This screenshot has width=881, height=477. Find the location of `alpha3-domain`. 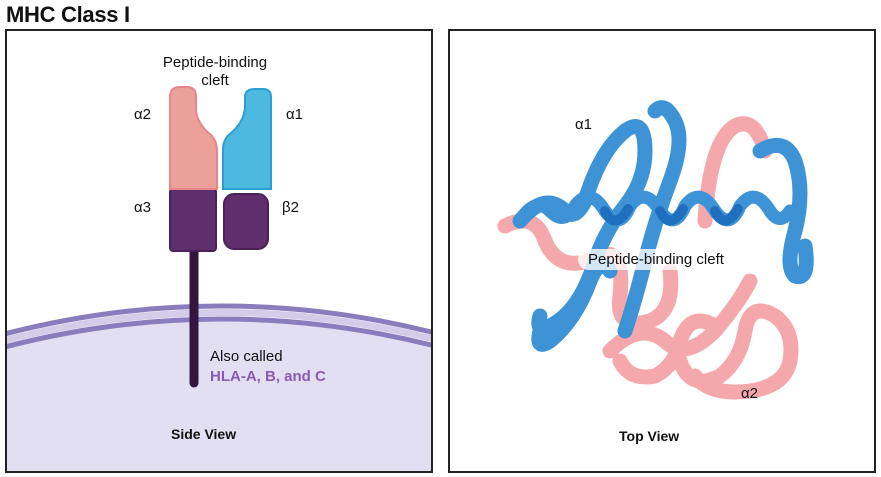

alpha3-domain is located at coordinates (193, 220).